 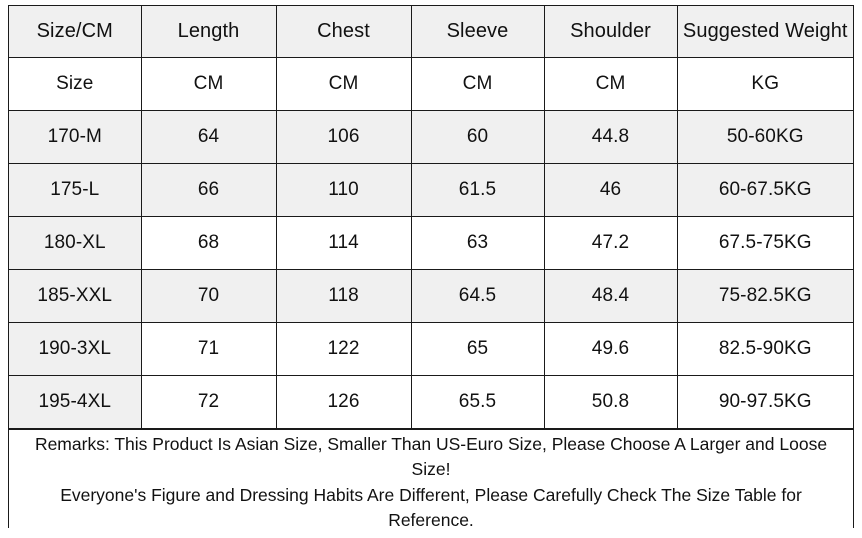 I want to click on cell-chest: 126, so click(x=343, y=402).